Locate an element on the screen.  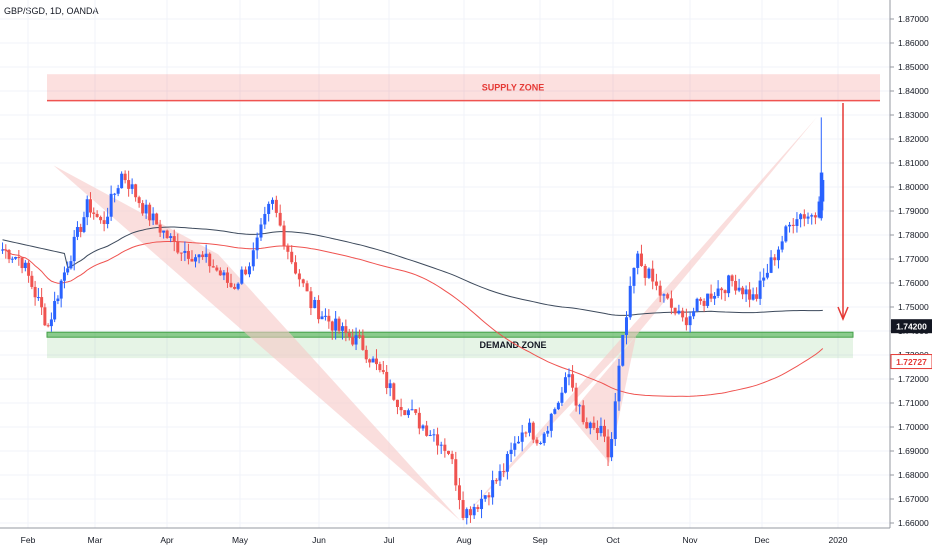
x-tick-label: Nov is located at coordinates (690, 540).